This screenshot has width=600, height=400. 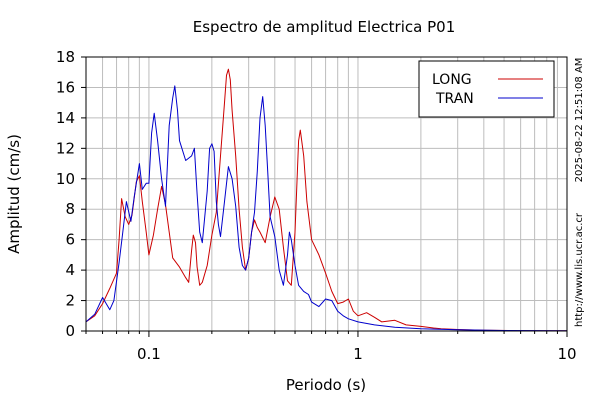 I want to click on y-tick-label: 16, so click(x=65, y=87).